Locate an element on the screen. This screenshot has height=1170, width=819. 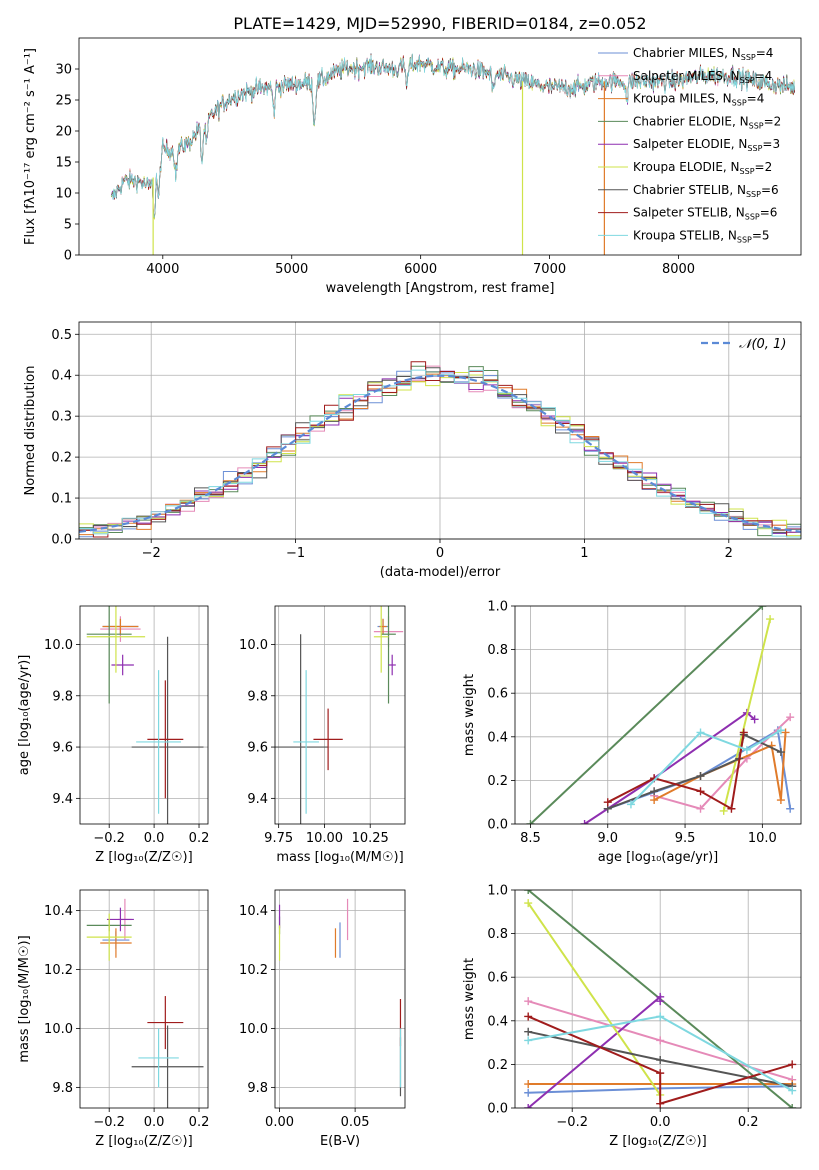
x-tick-label: 8000 is located at coordinates (678, 269).